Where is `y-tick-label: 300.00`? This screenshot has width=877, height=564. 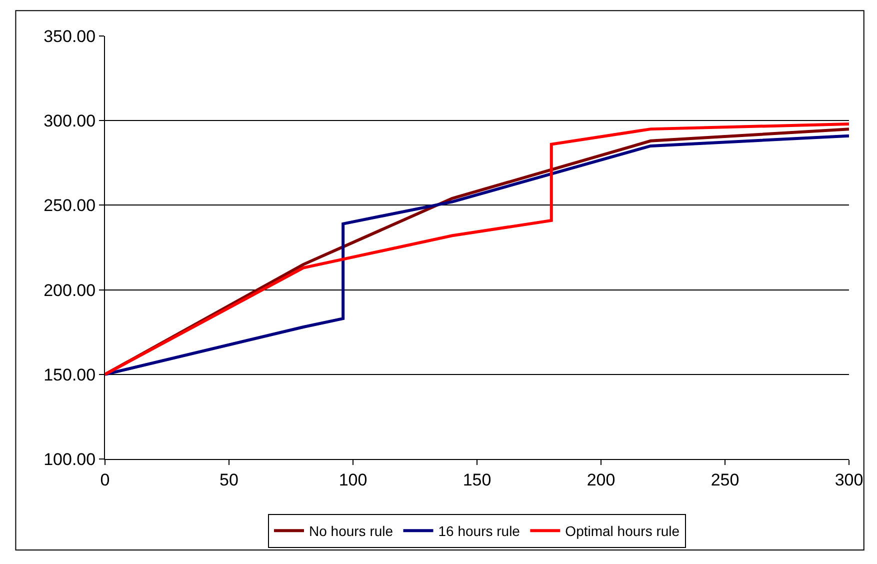
y-tick-label: 300.00 is located at coordinates (70, 121).